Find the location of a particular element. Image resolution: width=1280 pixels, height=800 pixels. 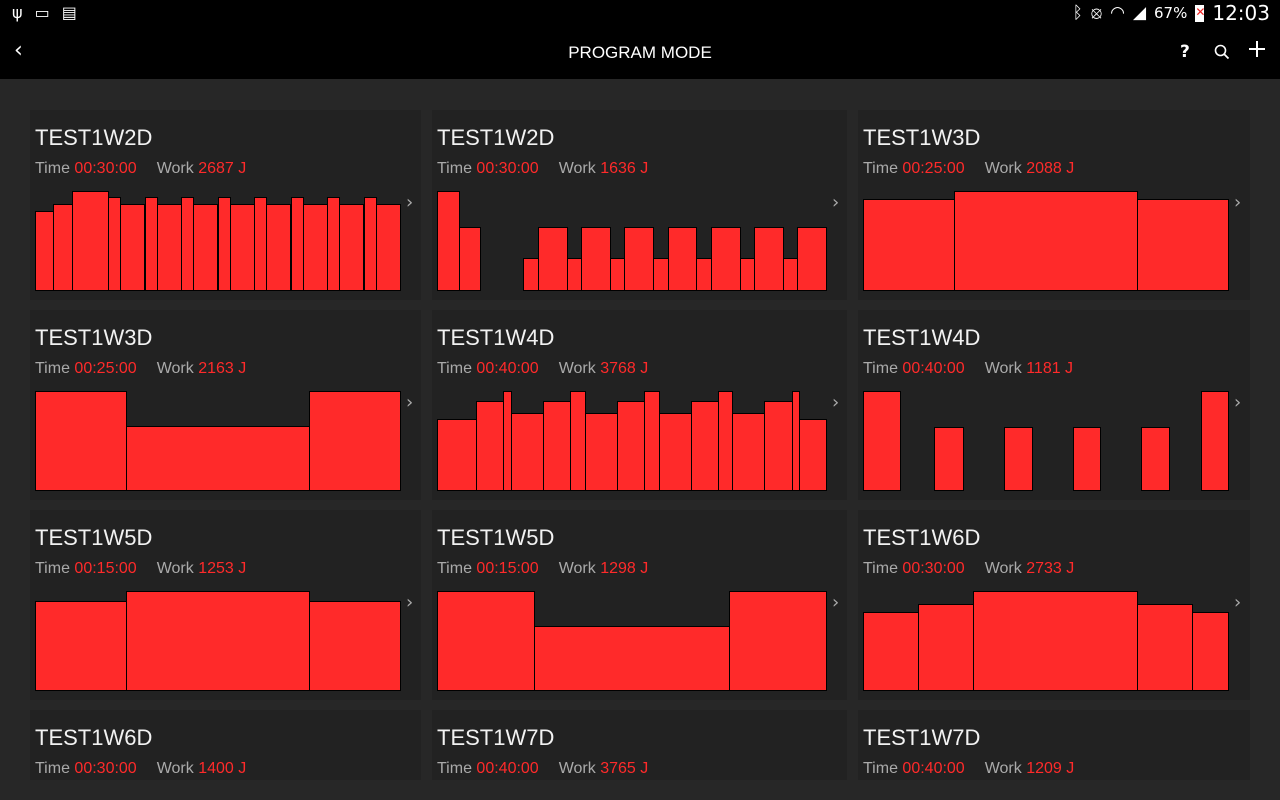

program-card: TEST1W5D Time 00:15:00 Work 1298 J › is located at coordinates (639, 605).